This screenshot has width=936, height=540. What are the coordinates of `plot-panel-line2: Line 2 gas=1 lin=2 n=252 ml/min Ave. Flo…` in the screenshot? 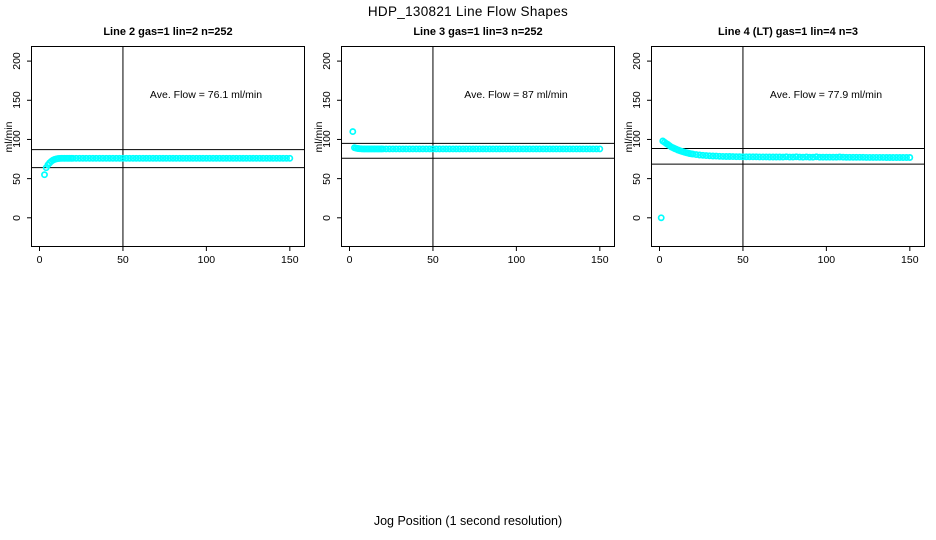 It's located at (154, 146).